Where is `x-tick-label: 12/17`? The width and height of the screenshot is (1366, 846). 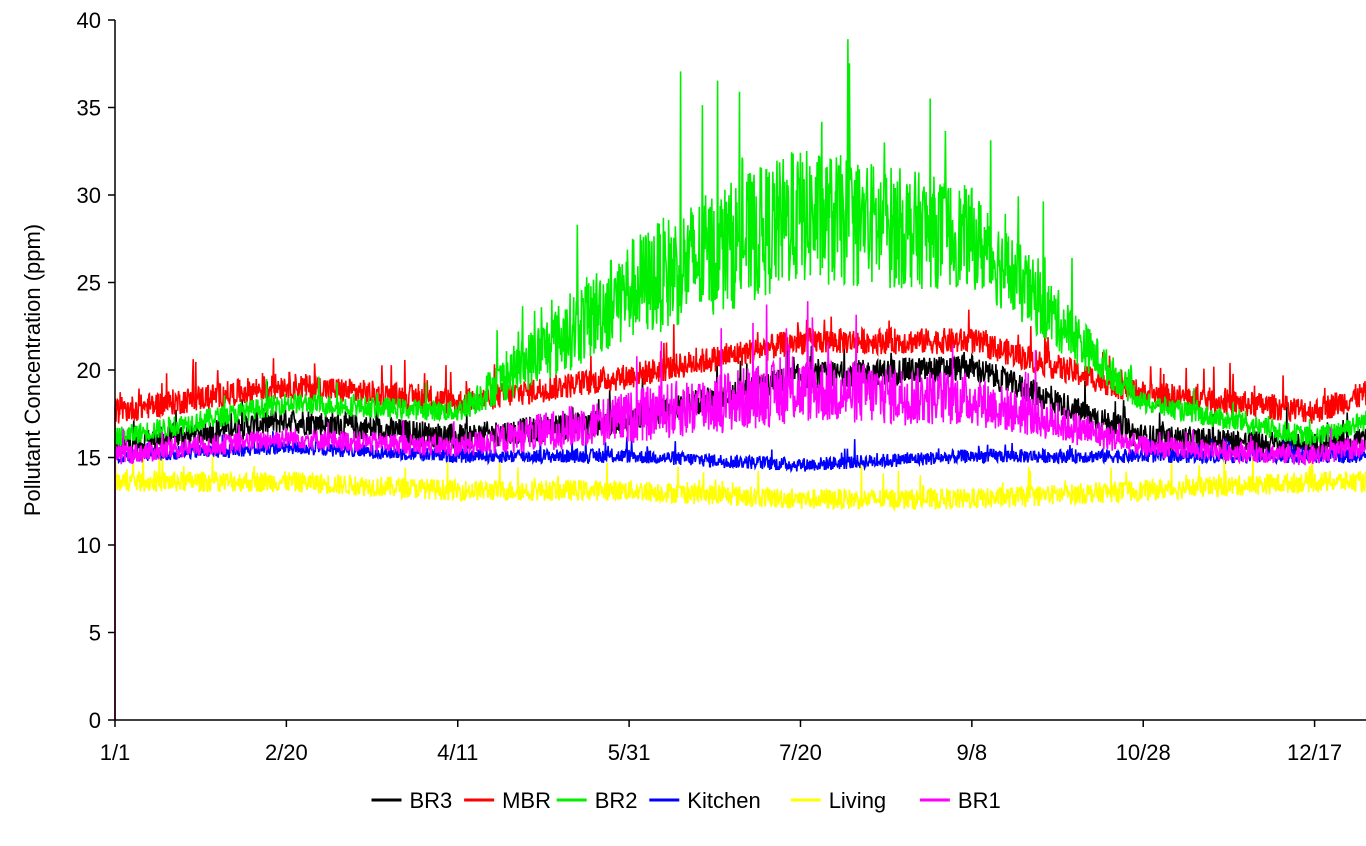
x-tick-label: 12/17 is located at coordinates (1314, 752).